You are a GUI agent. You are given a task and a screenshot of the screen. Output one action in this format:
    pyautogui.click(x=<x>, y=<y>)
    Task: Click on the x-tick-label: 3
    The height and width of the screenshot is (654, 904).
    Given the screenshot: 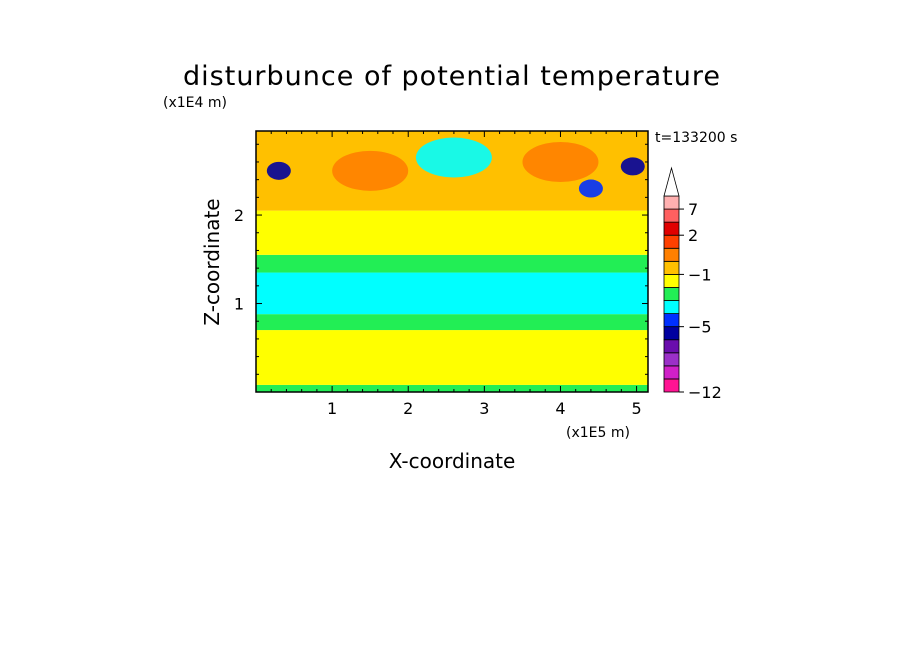 What is the action you would take?
    pyautogui.click(x=484, y=408)
    